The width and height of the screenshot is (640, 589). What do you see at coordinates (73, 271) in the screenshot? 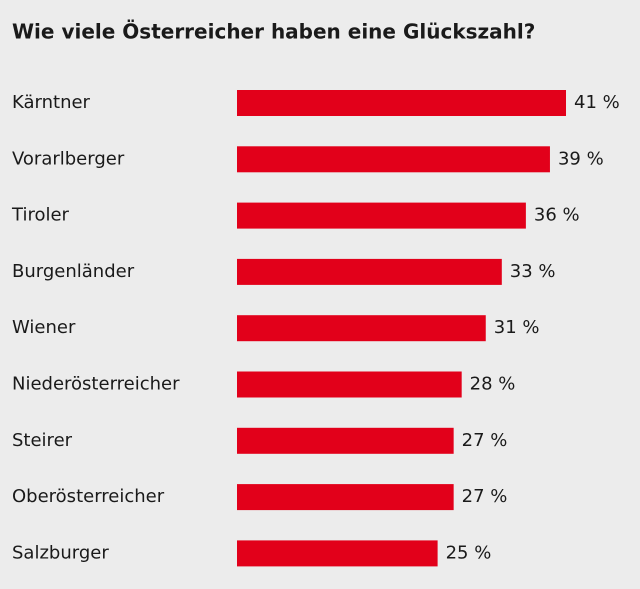
I see `category-label: Burgenländer` at bounding box center [73, 271].